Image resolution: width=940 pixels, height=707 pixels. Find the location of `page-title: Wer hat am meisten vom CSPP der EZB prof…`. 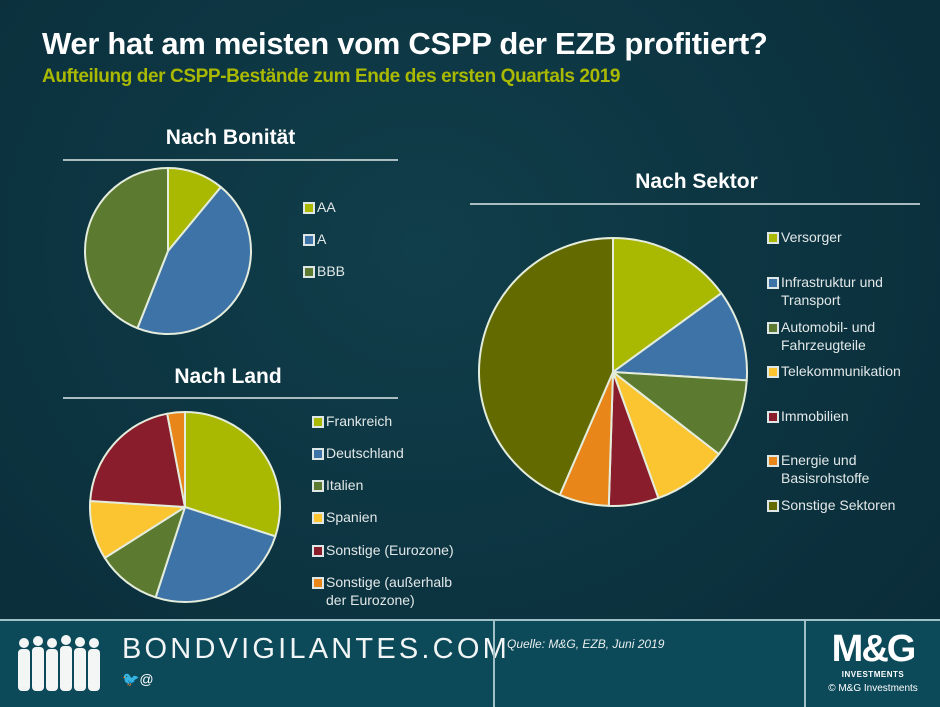

page-title: Wer hat am meisten vom CSPP der EZB prof… is located at coordinates (405, 43).